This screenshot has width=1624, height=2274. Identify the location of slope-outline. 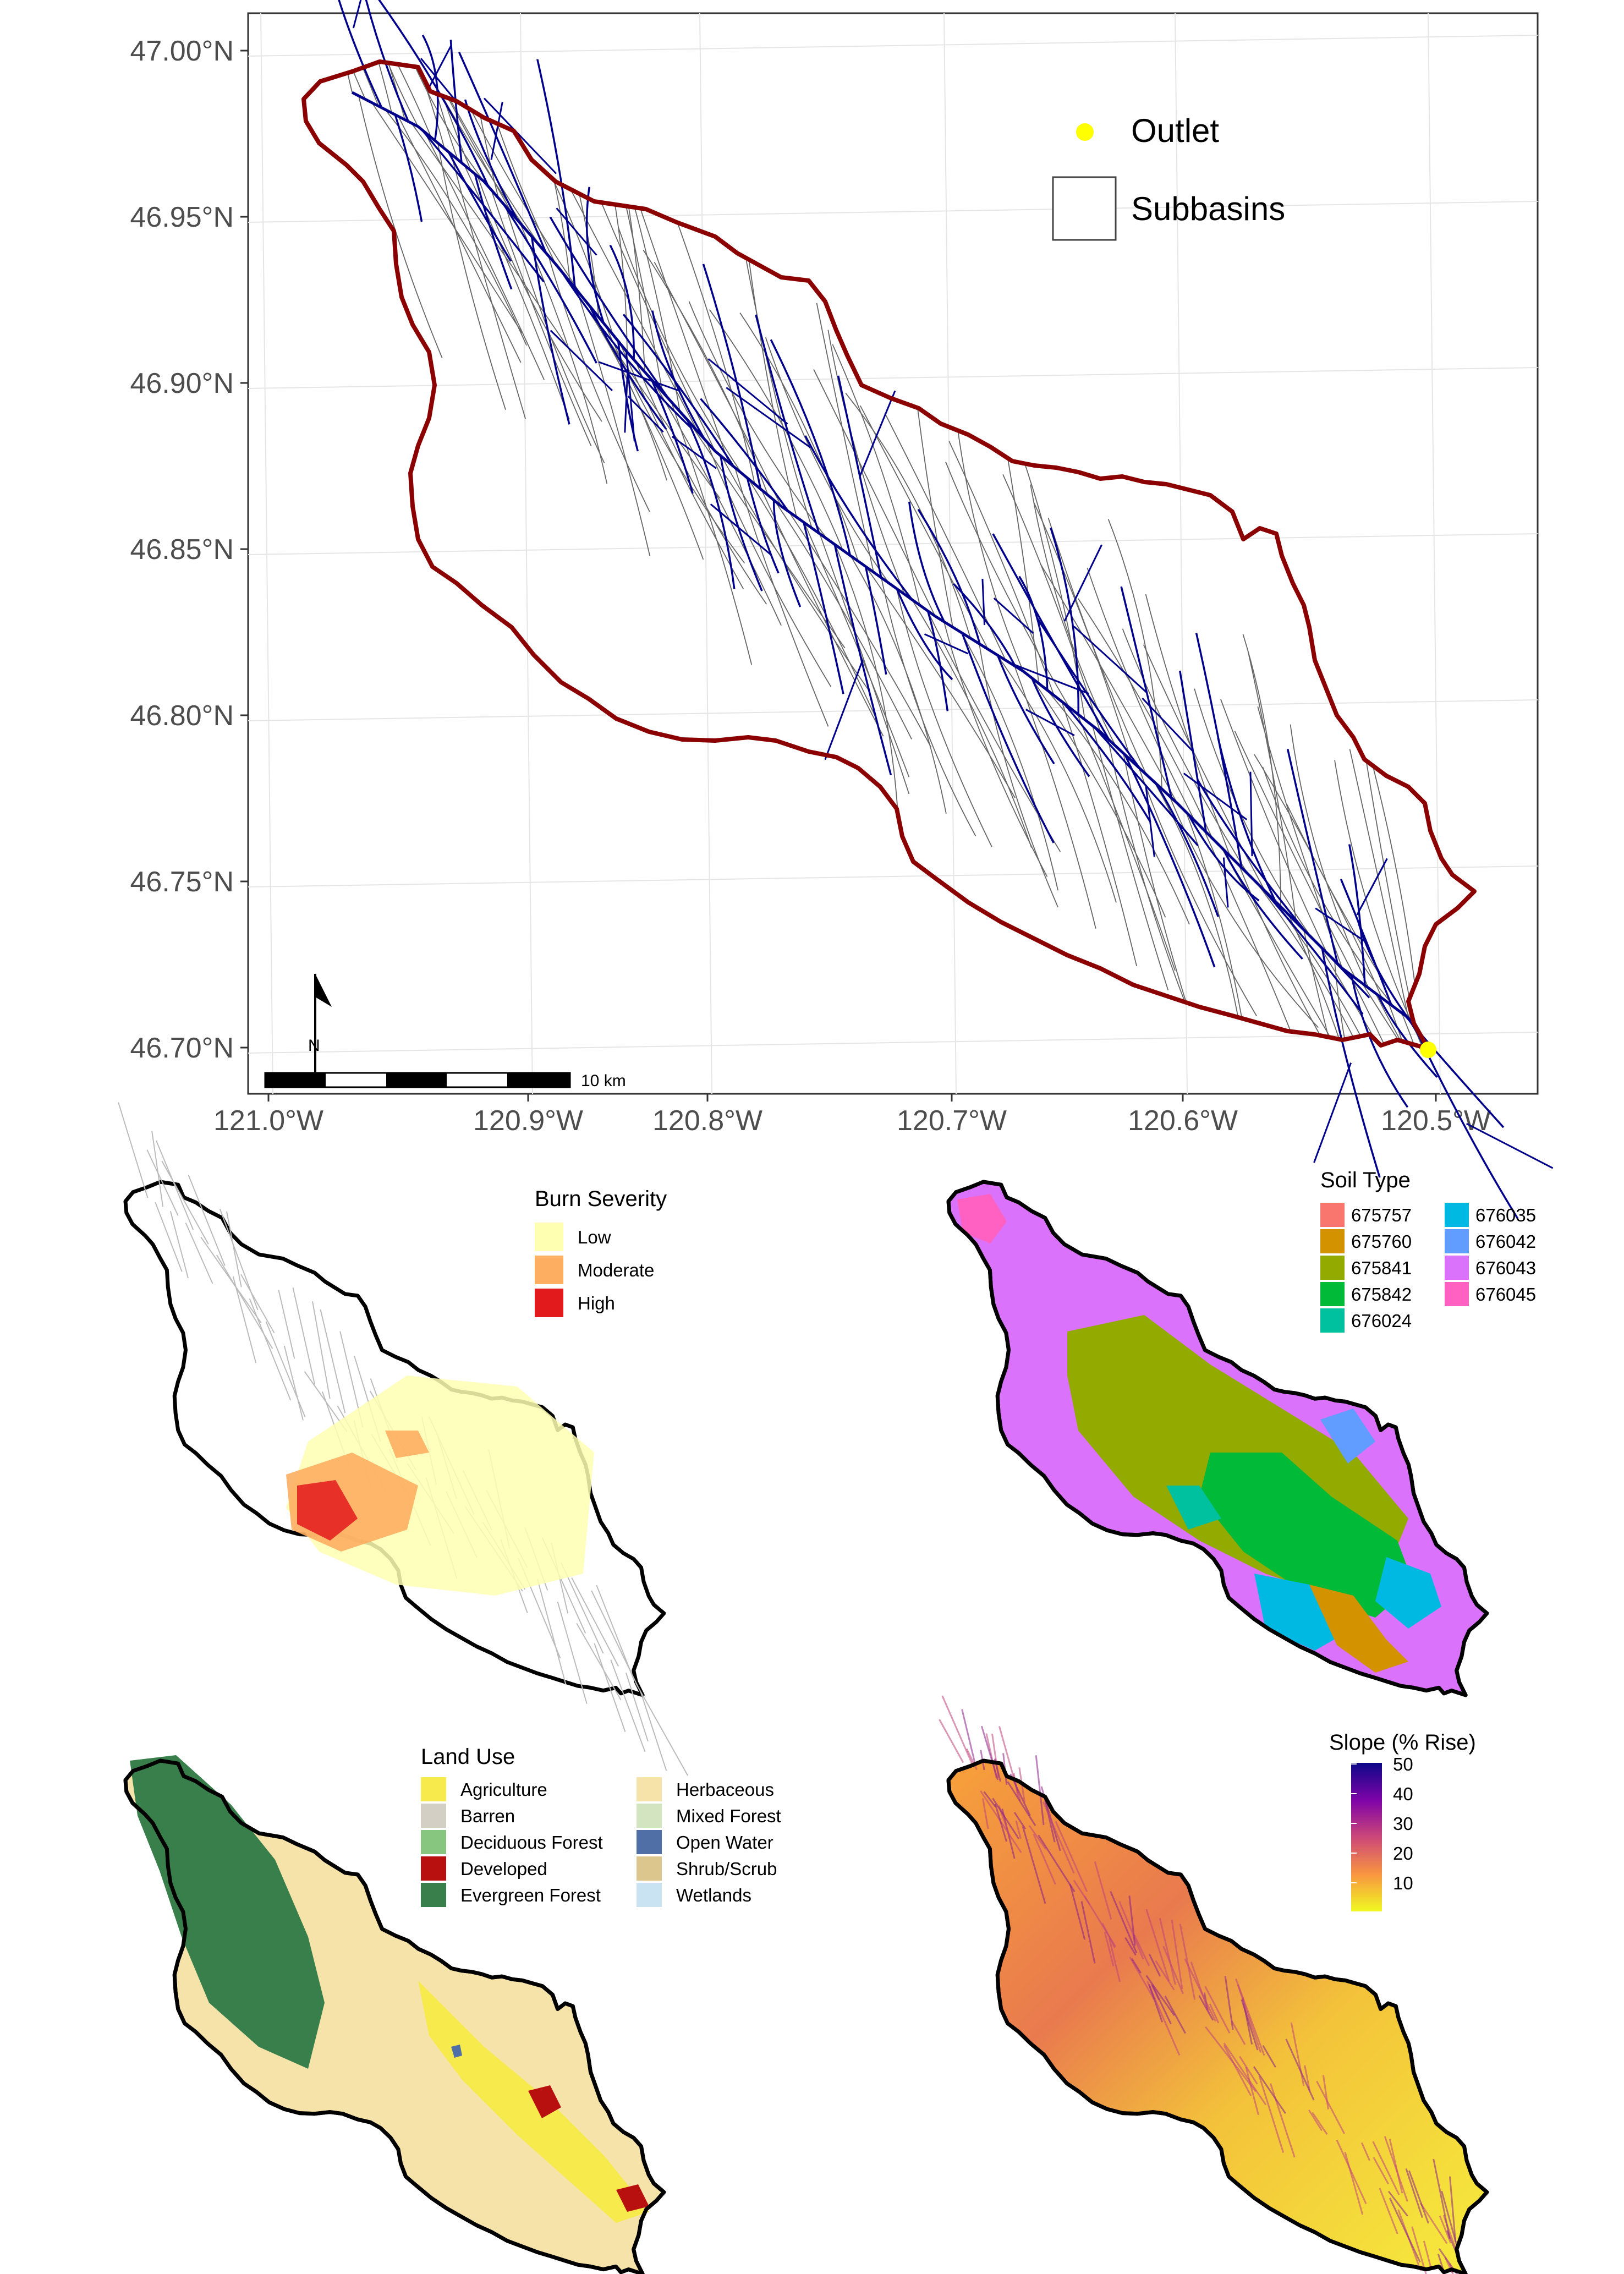
(1217, 2016).